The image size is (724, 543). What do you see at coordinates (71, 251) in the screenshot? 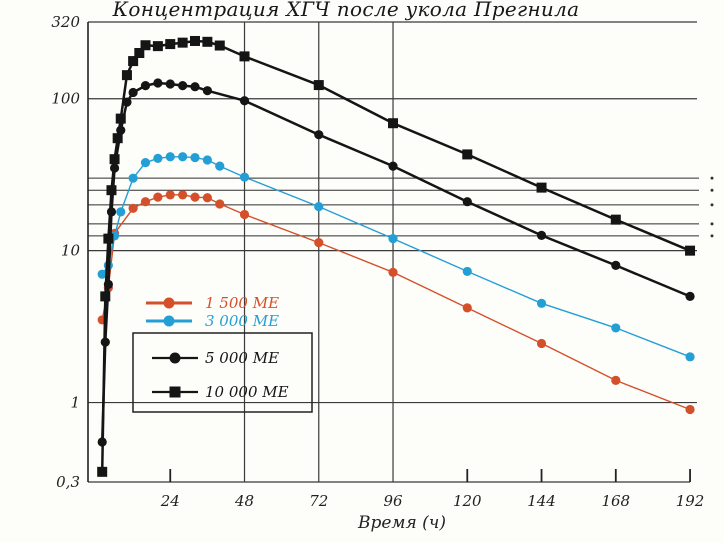
I see `y-tick-label-10: 10` at bounding box center [71, 251].